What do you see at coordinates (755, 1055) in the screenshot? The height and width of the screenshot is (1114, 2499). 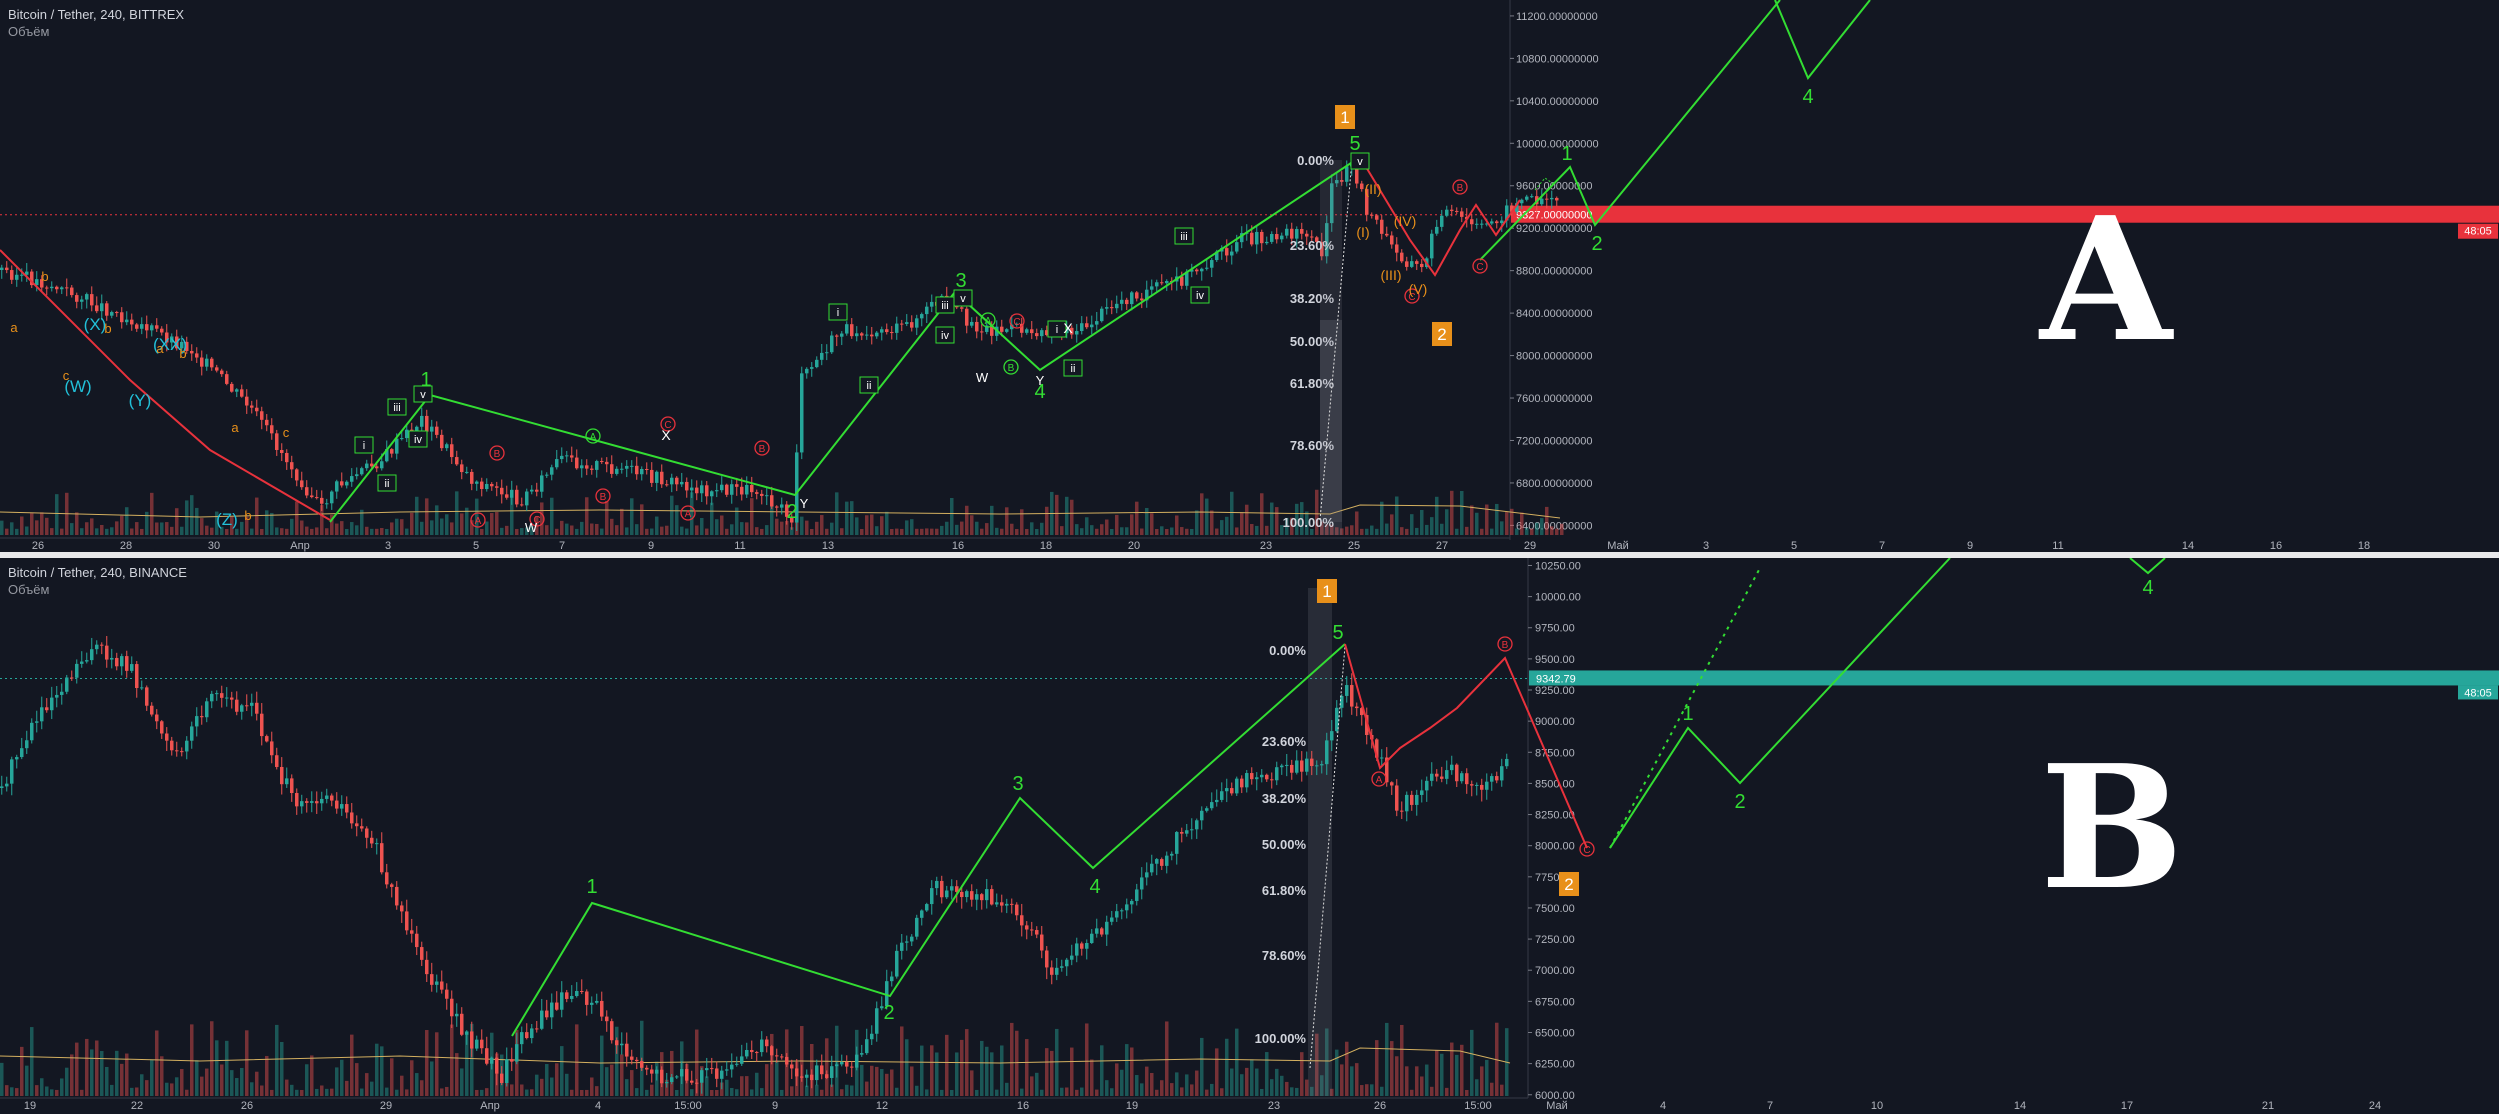 I see `volume-ma-line` at bounding box center [755, 1055].